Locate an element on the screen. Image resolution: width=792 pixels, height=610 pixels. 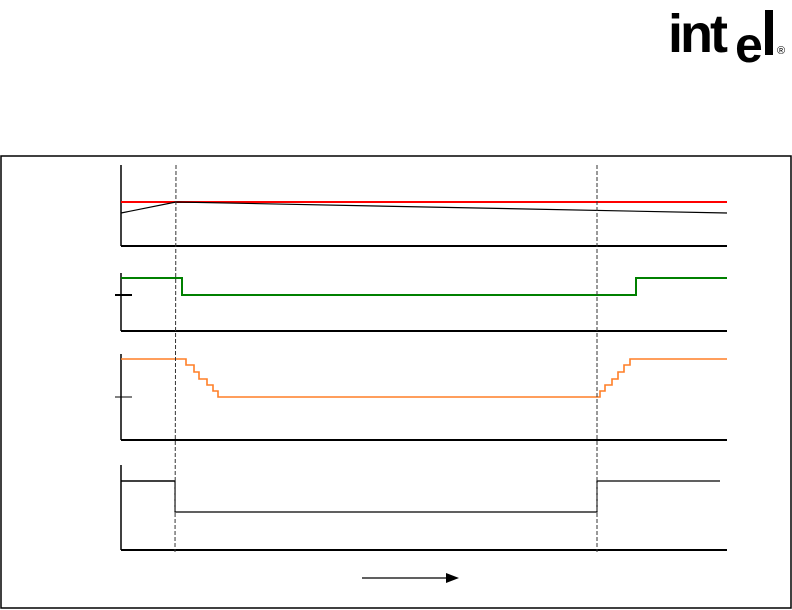
trace-green is located at coordinates (424, 286).